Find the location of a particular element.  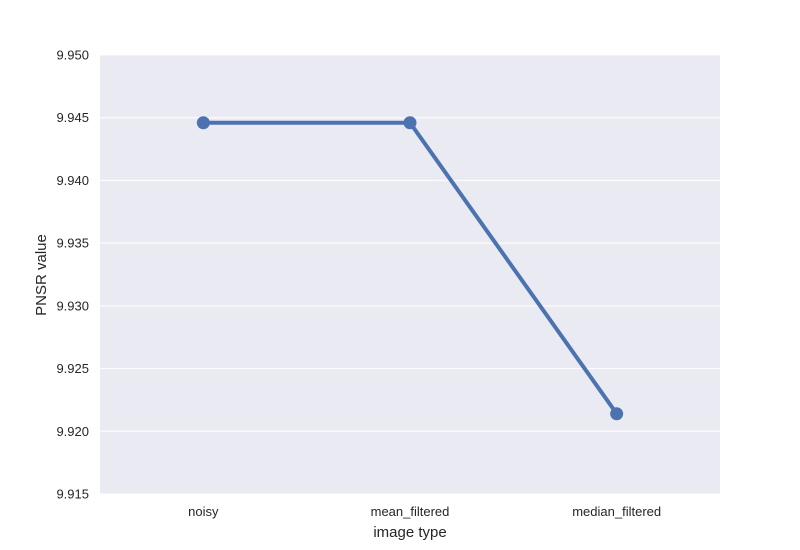

y-tick-label-3: 9.930 is located at coordinates (72, 305).